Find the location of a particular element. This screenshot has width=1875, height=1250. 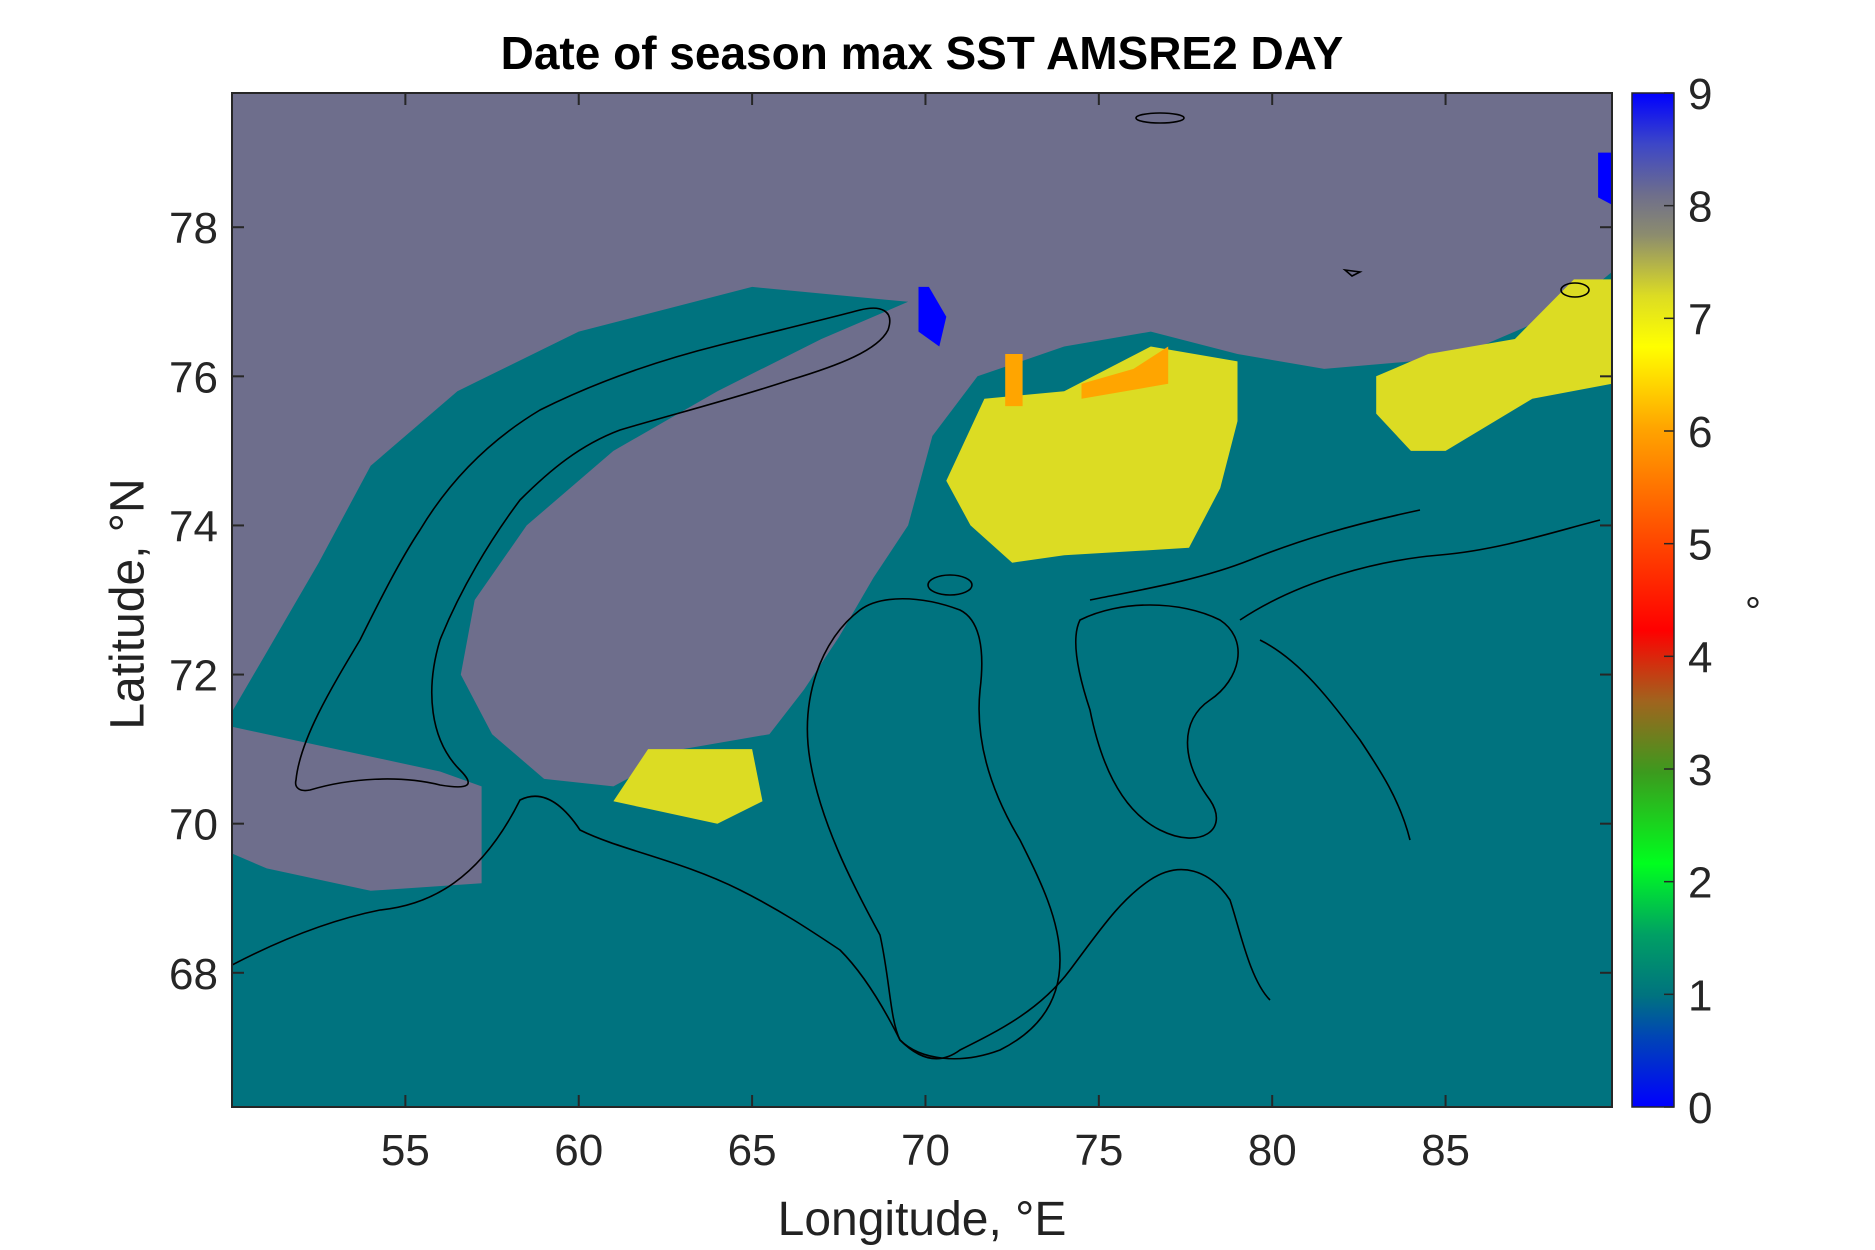

coastline-island-north is located at coordinates (1160, 118).